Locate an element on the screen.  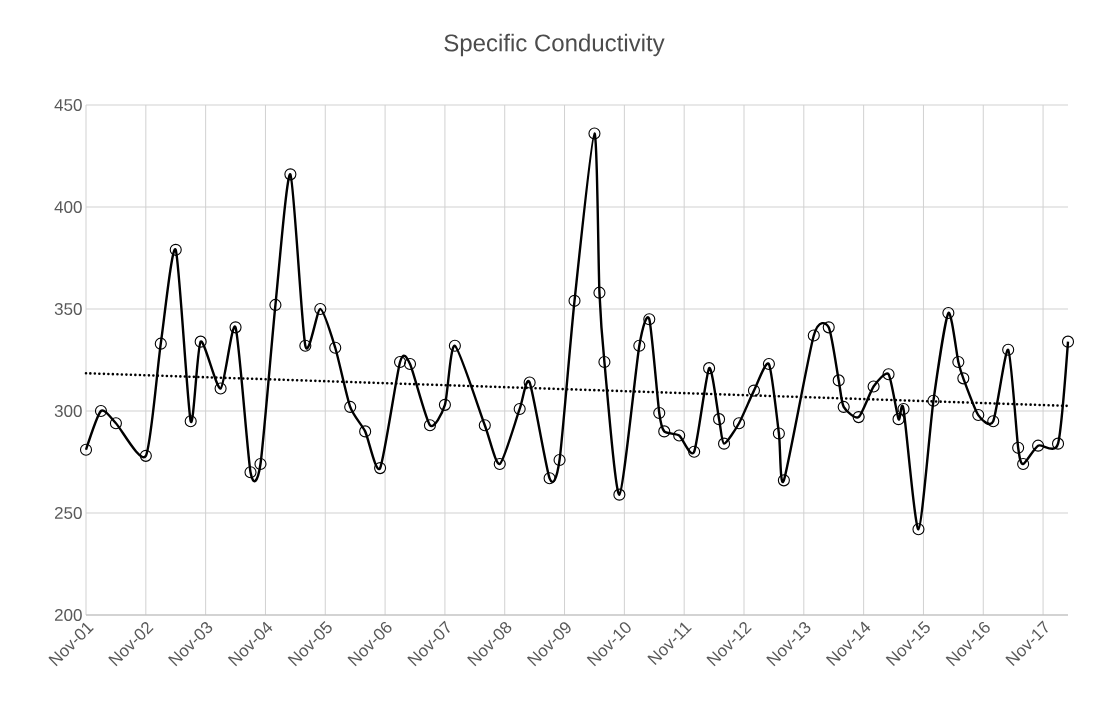
y-tick-label: 300 is located at coordinates (68, 411).